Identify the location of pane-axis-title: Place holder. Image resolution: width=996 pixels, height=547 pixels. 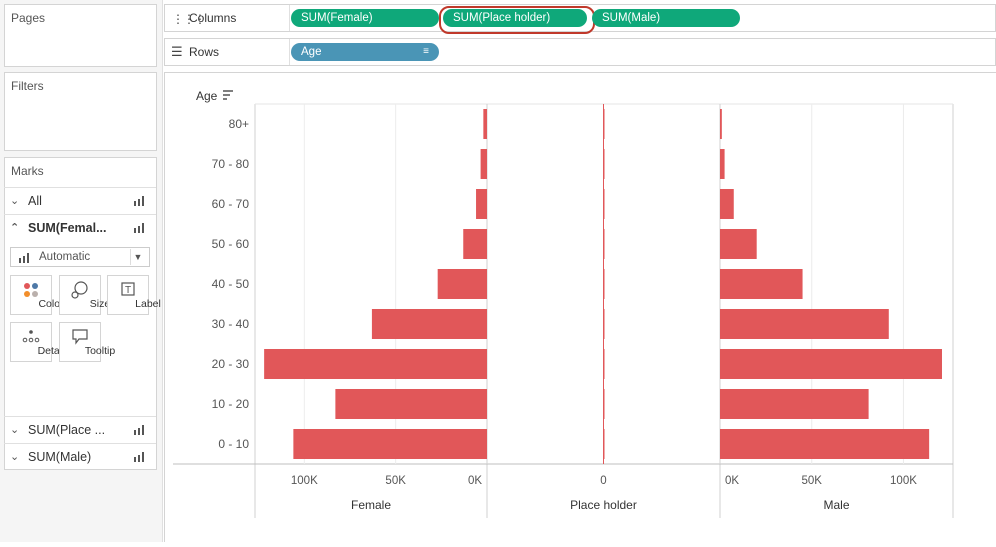
(603, 505).